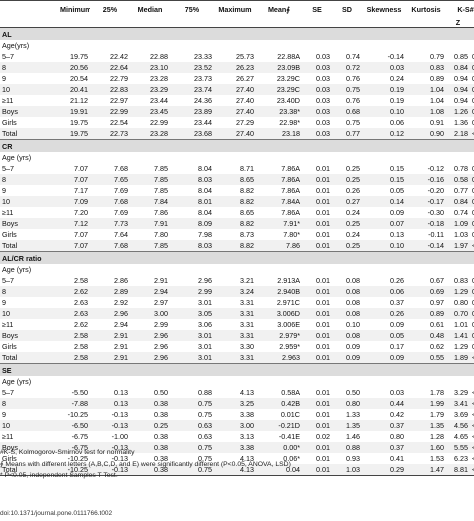 This screenshot has height=521, width=474. What do you see at coordinates (461, 324) in the screenshot?
I see `table-cell: 1.01` at bounding box center [461, 324].